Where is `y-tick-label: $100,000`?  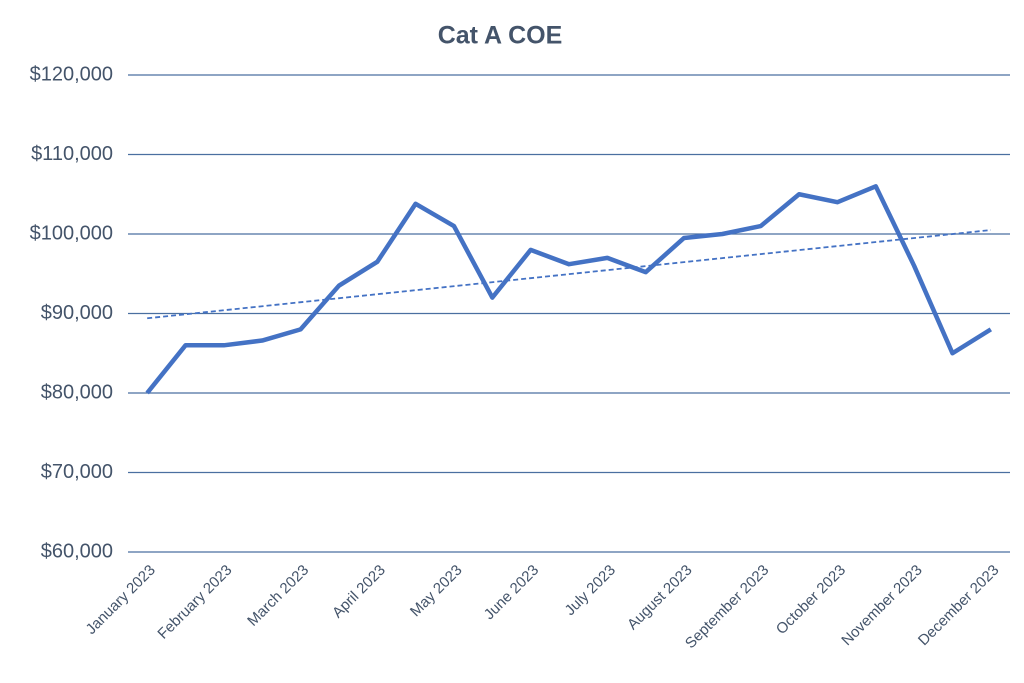
y-tick-label: $100,000 is located at coordinates (71, 233).